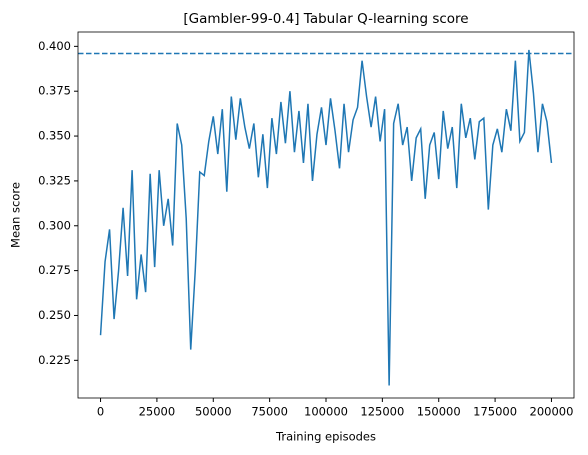 Image resolution: width=588 pixels, height=455 pixels. I want to click on x-tick-label: 100000, so click(326, 412).